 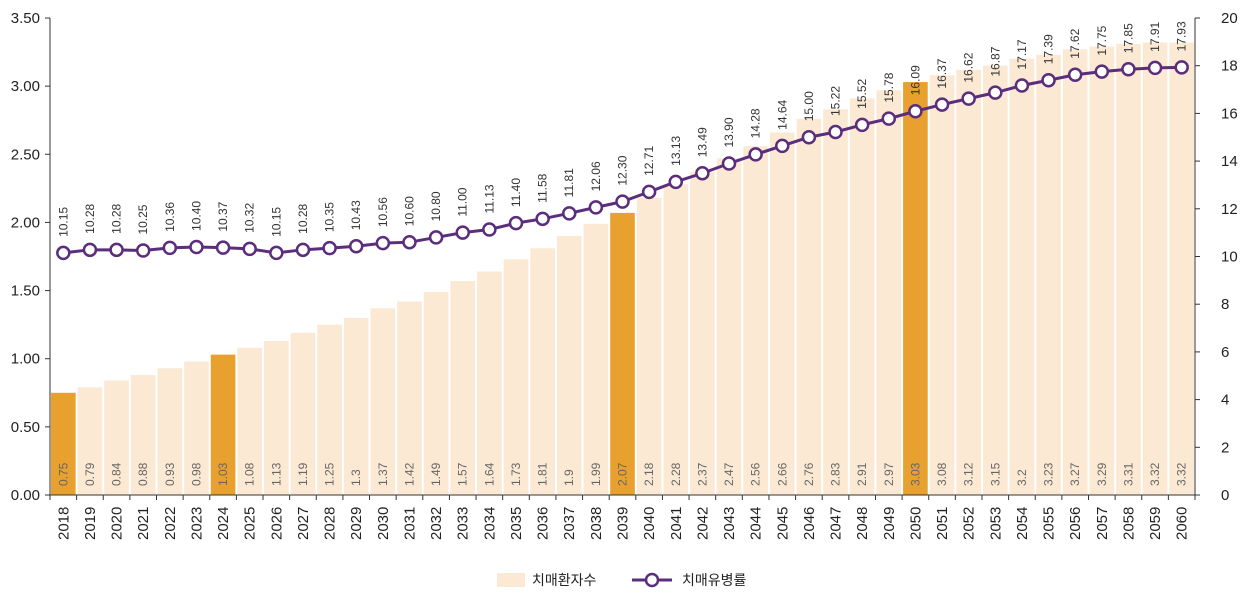 I want to click on point-2028, so click(x=329, y=248).